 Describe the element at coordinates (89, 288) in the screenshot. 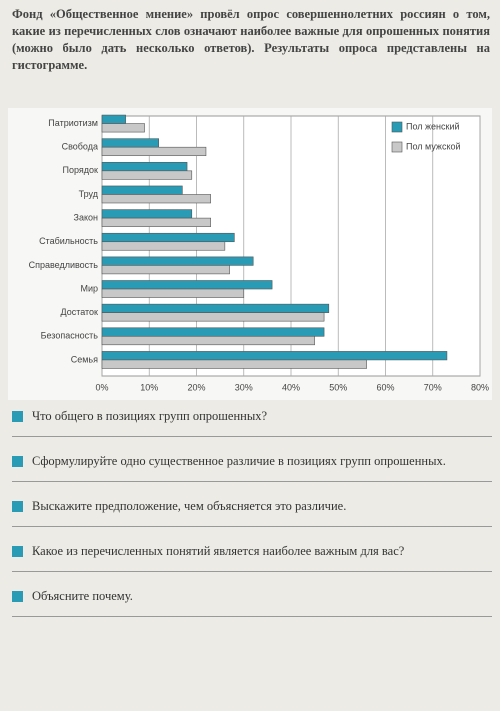

I see `y-tick-label: Мир` at that location.